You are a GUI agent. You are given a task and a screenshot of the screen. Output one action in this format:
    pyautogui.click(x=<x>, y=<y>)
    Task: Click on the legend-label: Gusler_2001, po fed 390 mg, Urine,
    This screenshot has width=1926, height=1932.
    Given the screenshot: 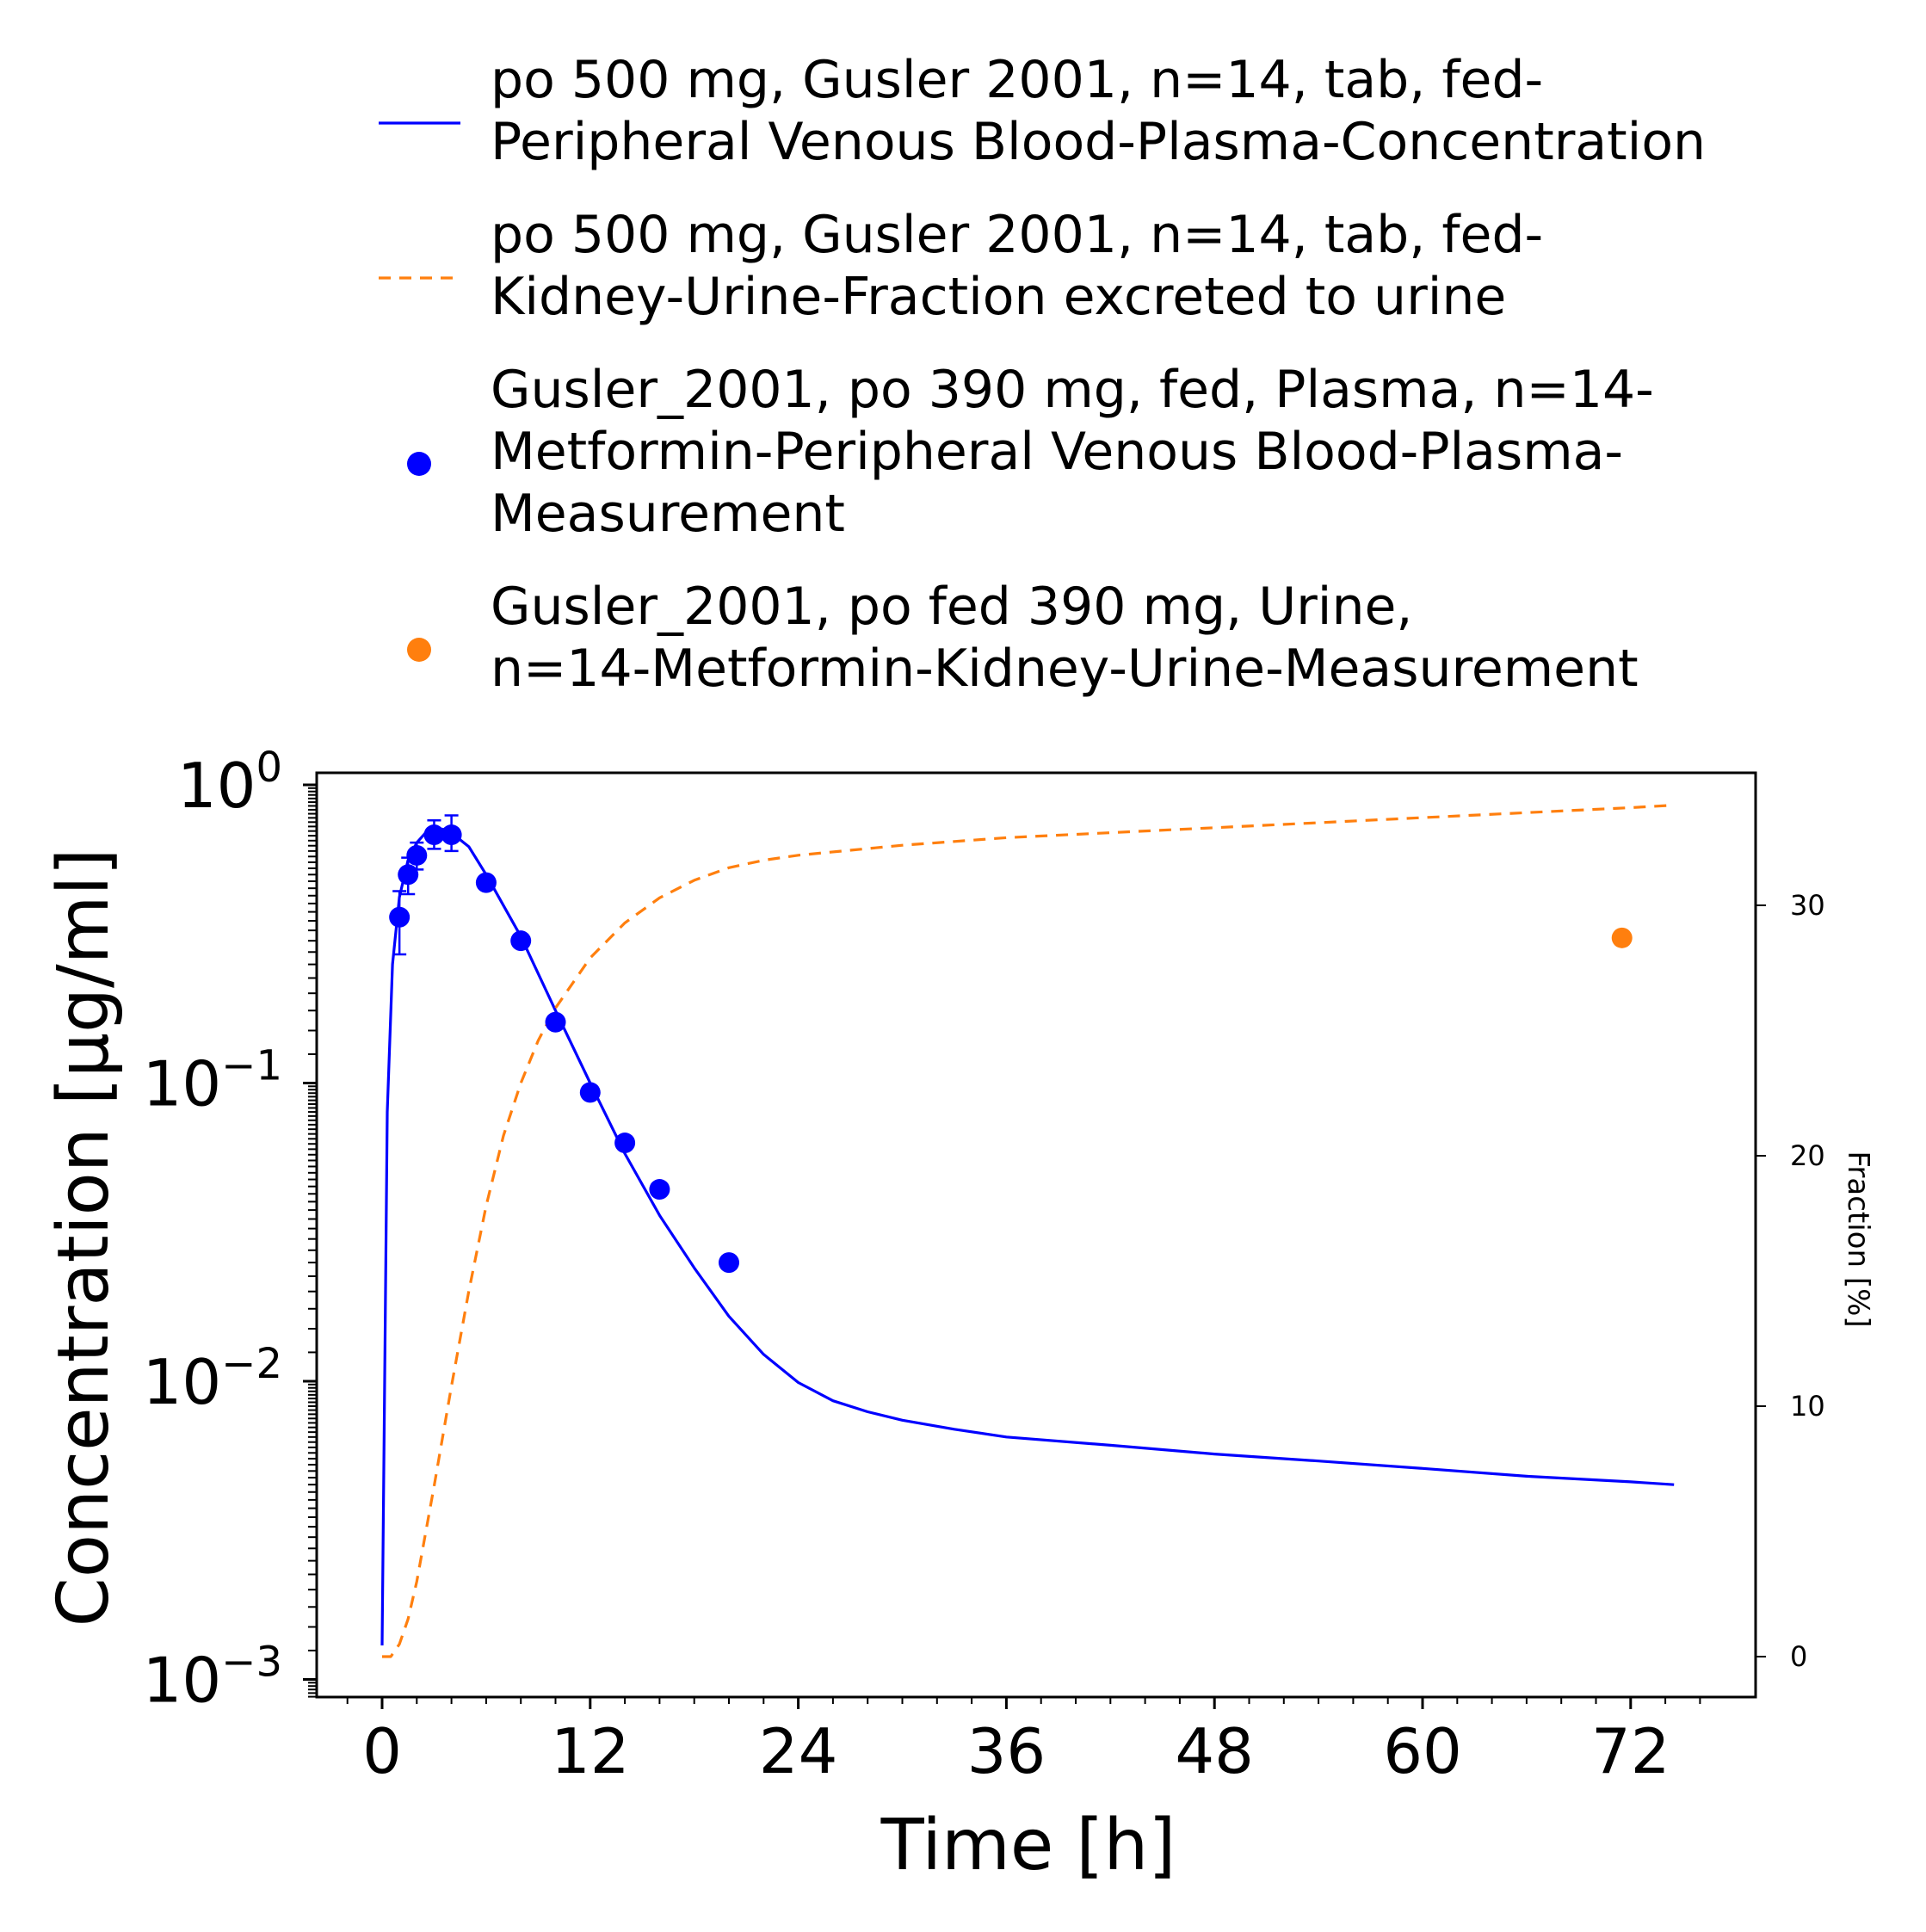 What is the action you would take?
    pyautogui.click(x=951, y=607)
    